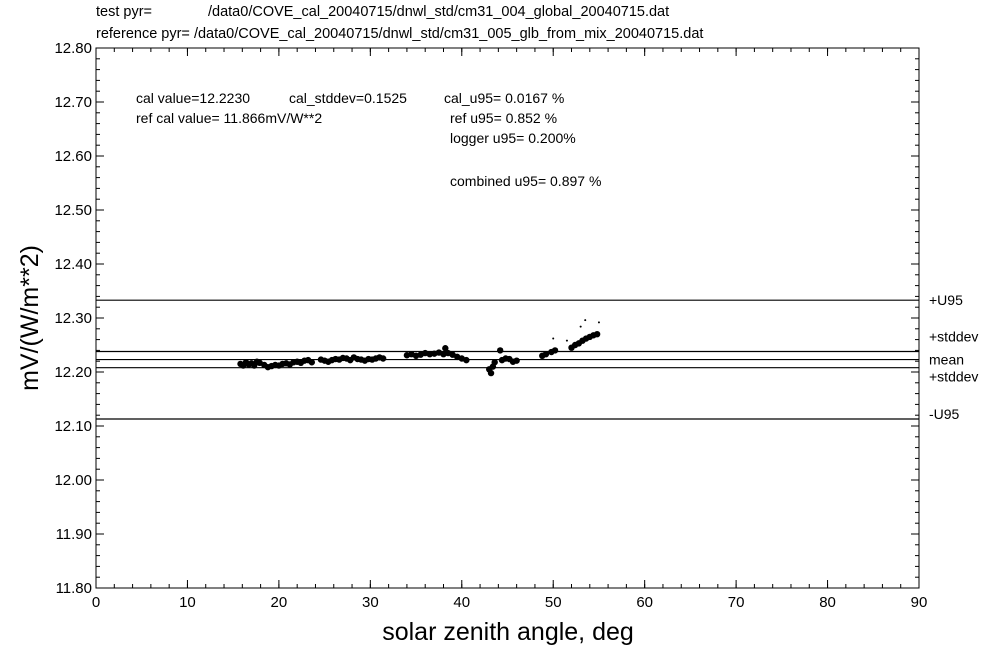 Image resolution: width=994 pixels, height=648 pixels. What do you see at coordinates (193, 98) in the screenshot?
I see `cal-value-annotation: cal value=12.2230` at bounding box center [193, 98].